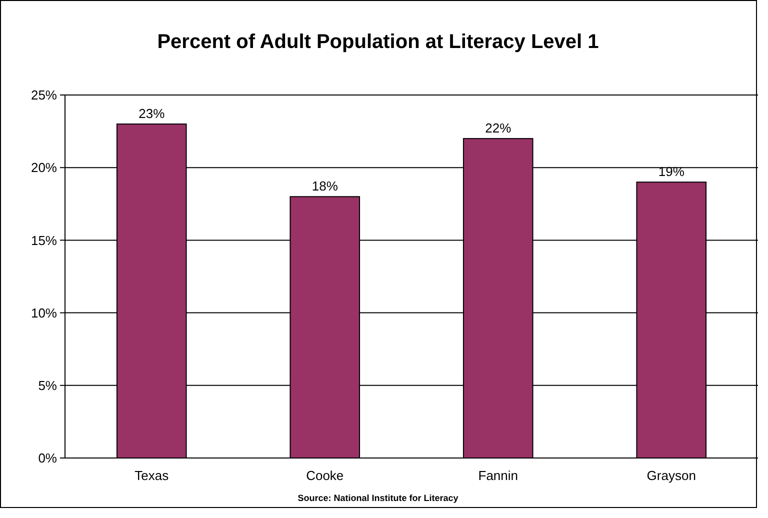 The height and width of the screenshot is (518, 768). What do you see at coordinates (48, 385) in the screenshot?
I see `y-tick-label: 5%` at bounding box center [48, 385].